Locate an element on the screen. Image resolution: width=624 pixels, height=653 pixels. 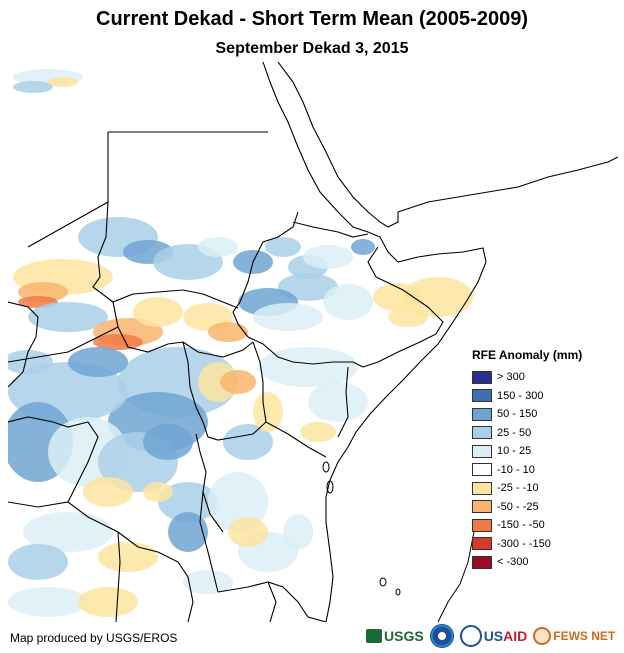
credit-text: Map produced by USGS/EROS is located at coordinates (94, 638).